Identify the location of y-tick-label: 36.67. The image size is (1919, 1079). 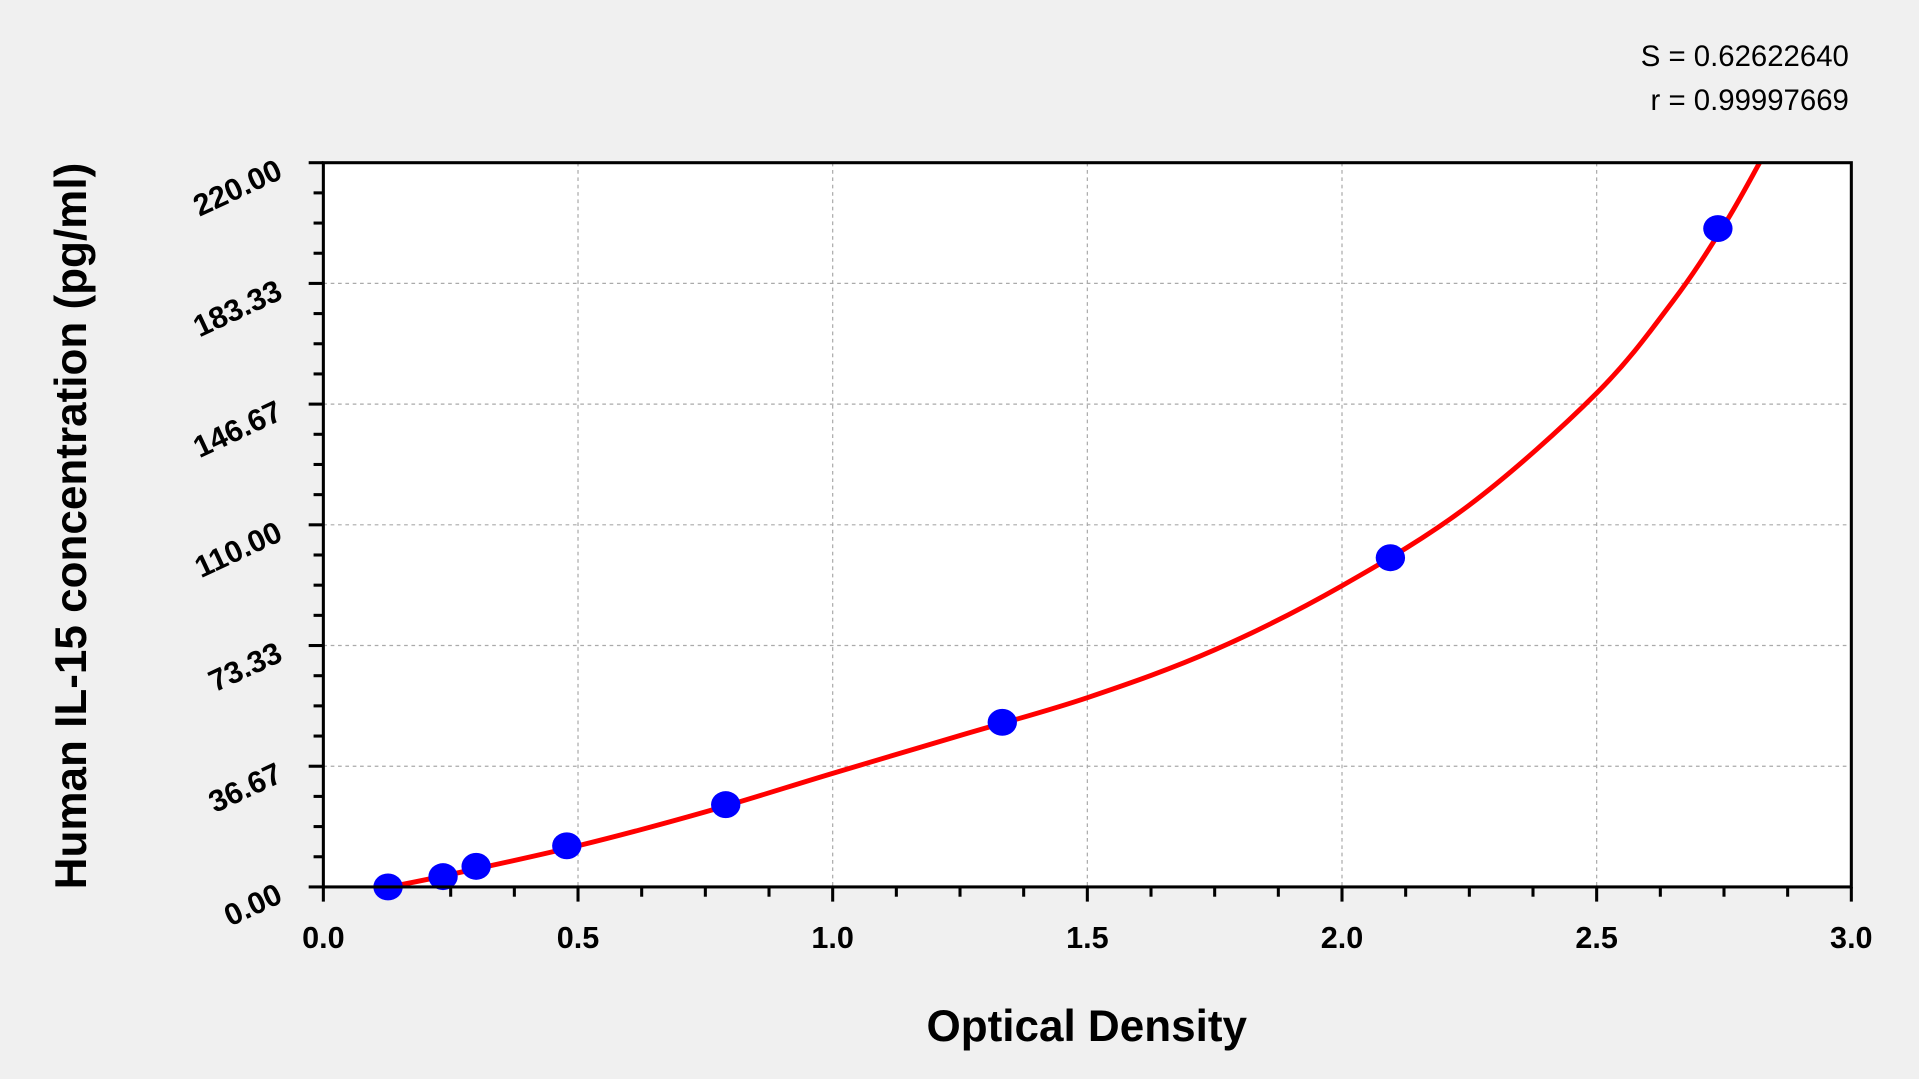
(245, 787).